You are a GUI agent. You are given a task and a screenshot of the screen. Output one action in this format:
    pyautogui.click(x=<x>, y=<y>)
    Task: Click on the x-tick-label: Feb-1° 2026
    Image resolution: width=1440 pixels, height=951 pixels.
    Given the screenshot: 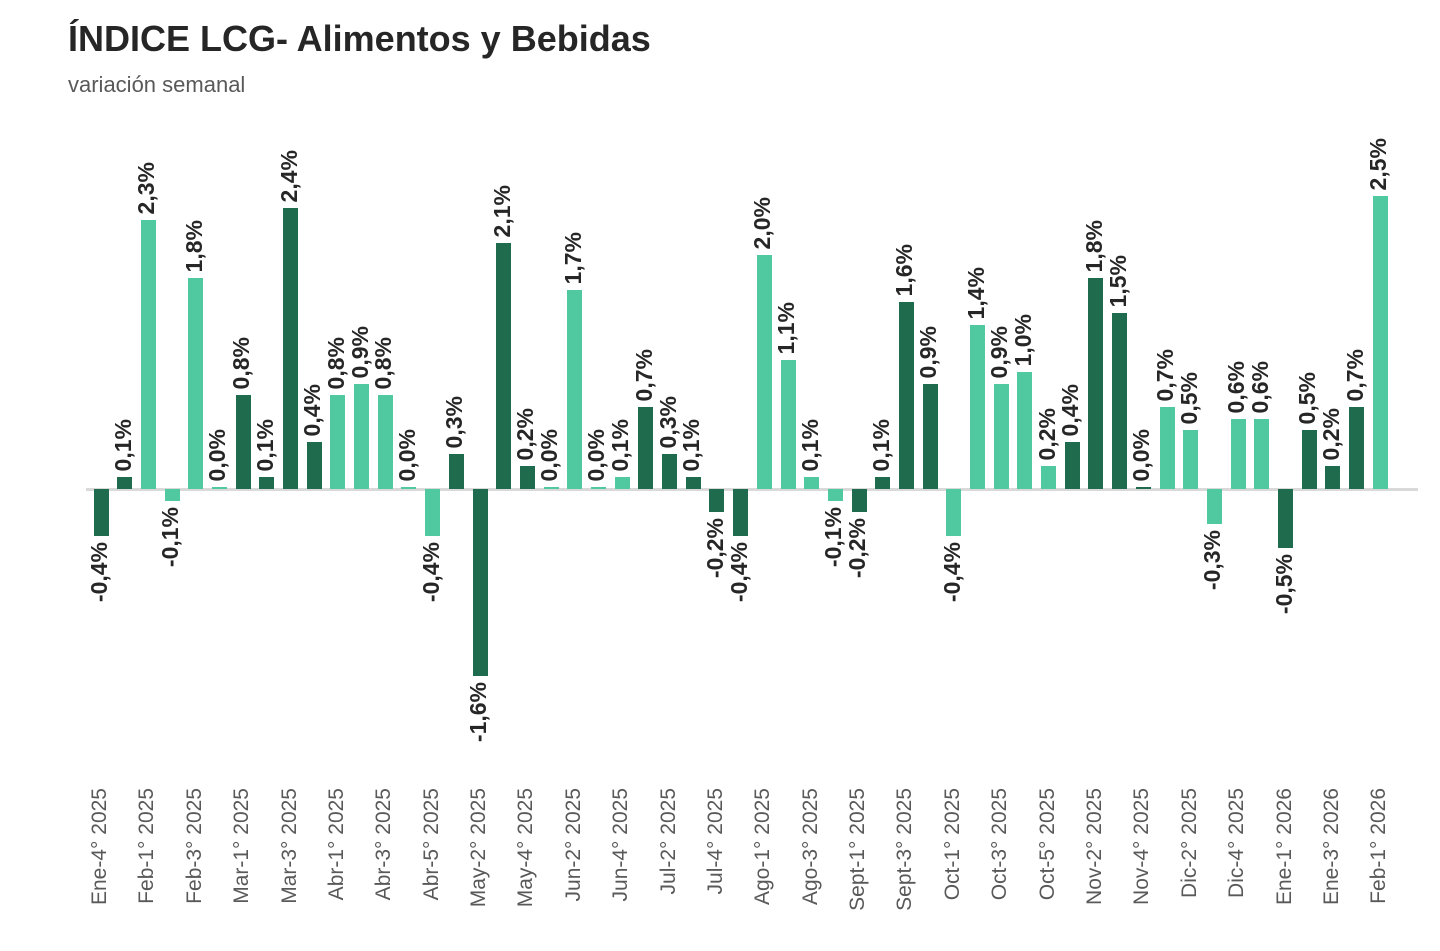 What is the action you would take?
    pyautogui.click(x=1379, y=846)
    